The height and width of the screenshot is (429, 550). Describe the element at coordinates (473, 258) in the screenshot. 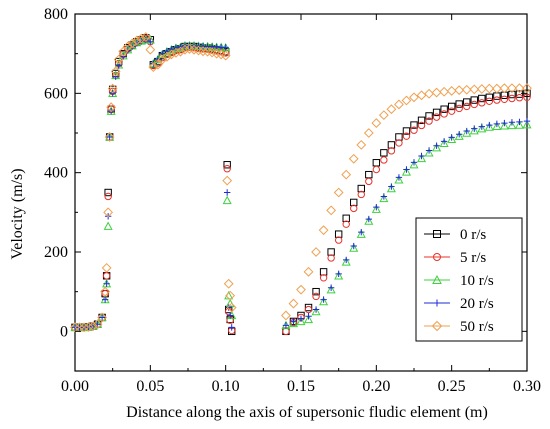

I see `legend-label: 5 r/s` at that location.